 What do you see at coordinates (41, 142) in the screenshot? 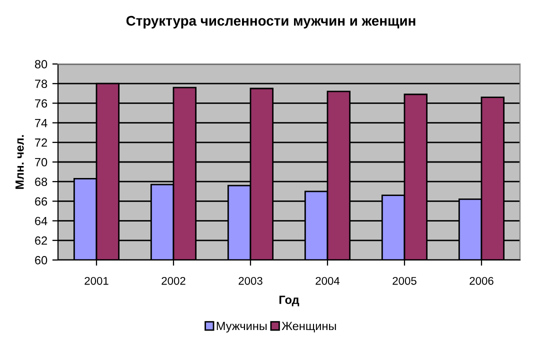
I see `y-tick-label: 72` at bounding box center [41, 142].